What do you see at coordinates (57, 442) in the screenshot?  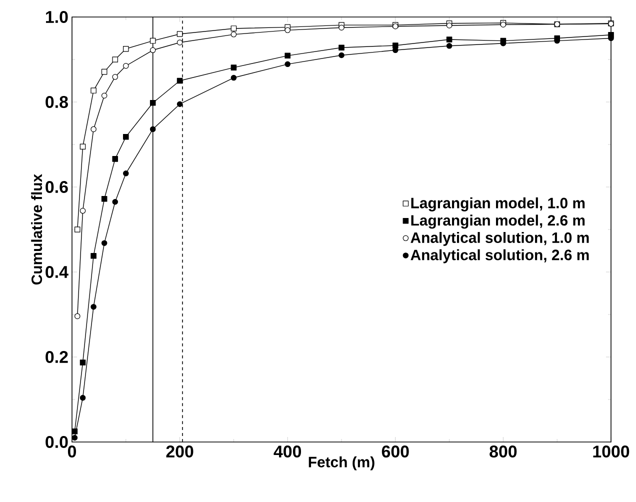 I see `y-tick-label: 0.0` at bounding box center [57, 442].